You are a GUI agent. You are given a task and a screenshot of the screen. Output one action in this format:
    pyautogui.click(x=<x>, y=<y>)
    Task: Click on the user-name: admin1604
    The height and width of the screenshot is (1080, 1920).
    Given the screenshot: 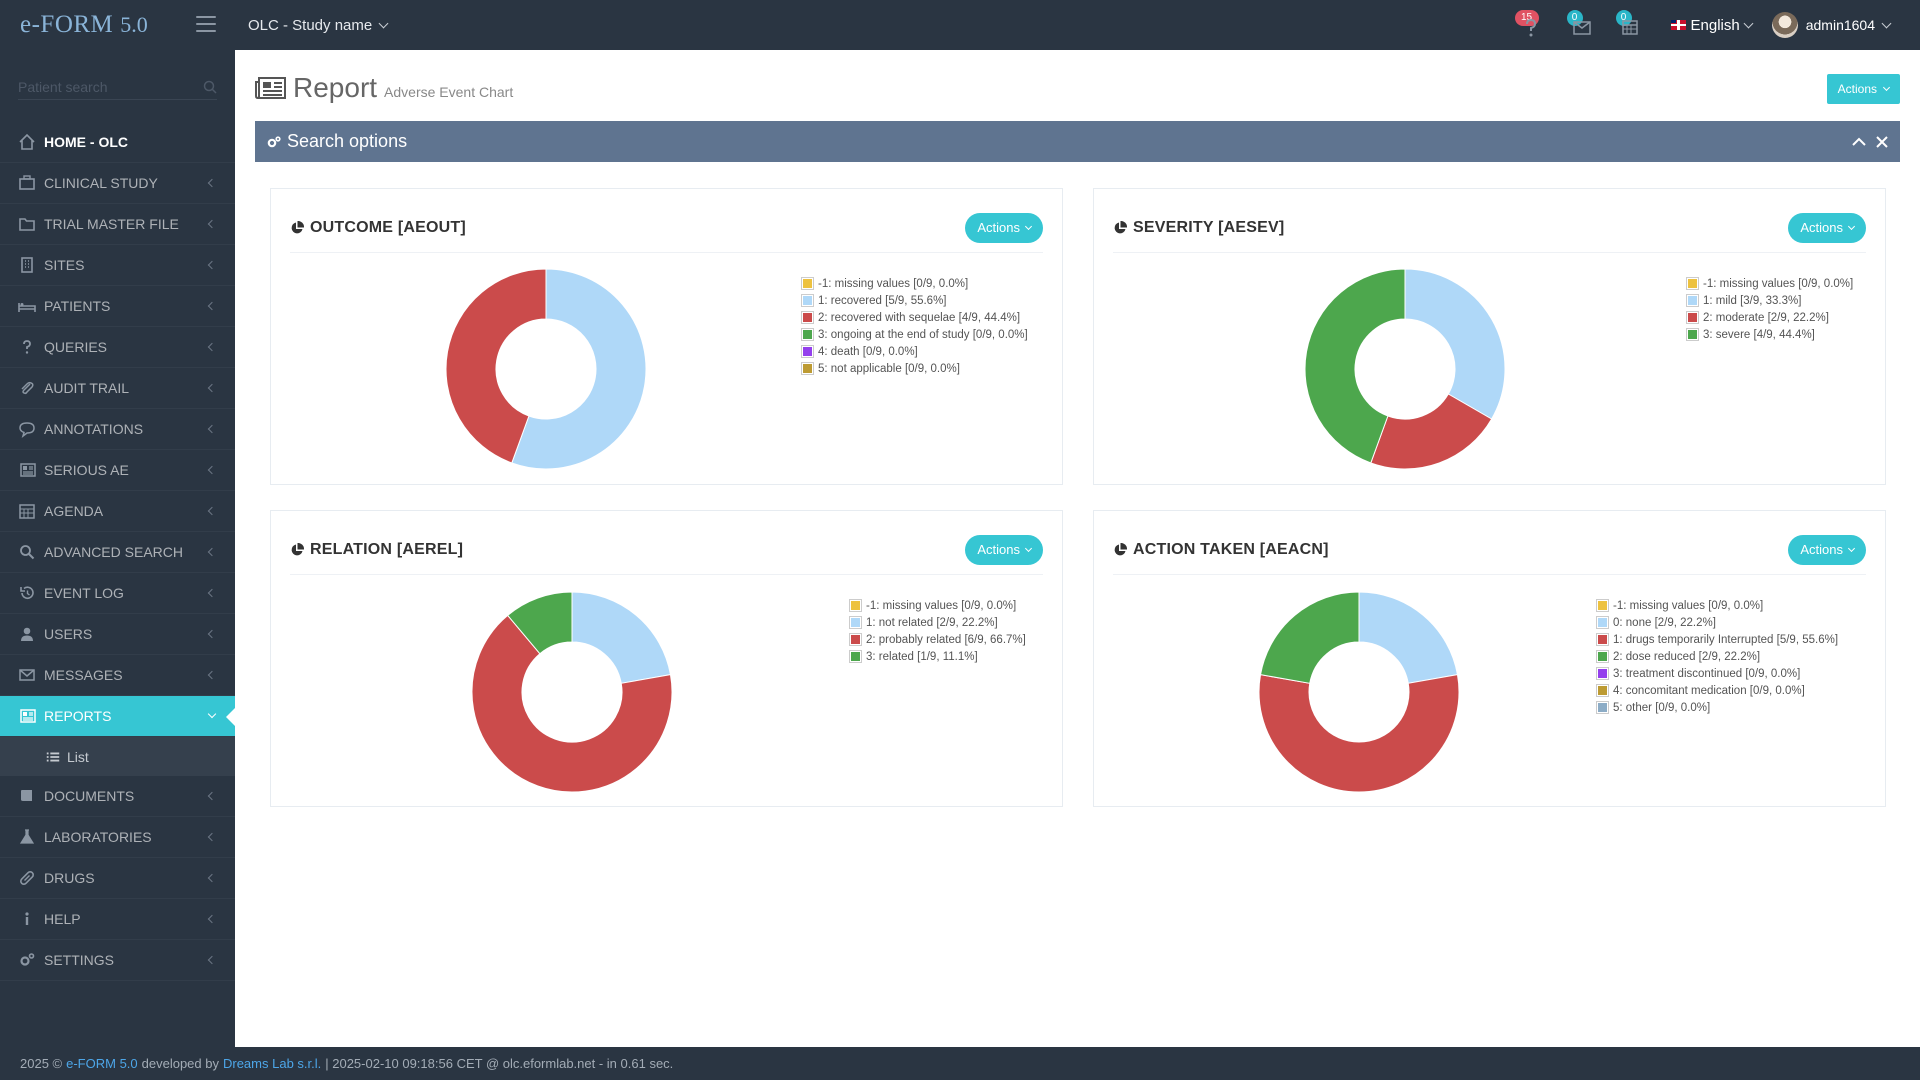 What is the action you would take?
    pyautogui.click(x=1840, y=25)
    